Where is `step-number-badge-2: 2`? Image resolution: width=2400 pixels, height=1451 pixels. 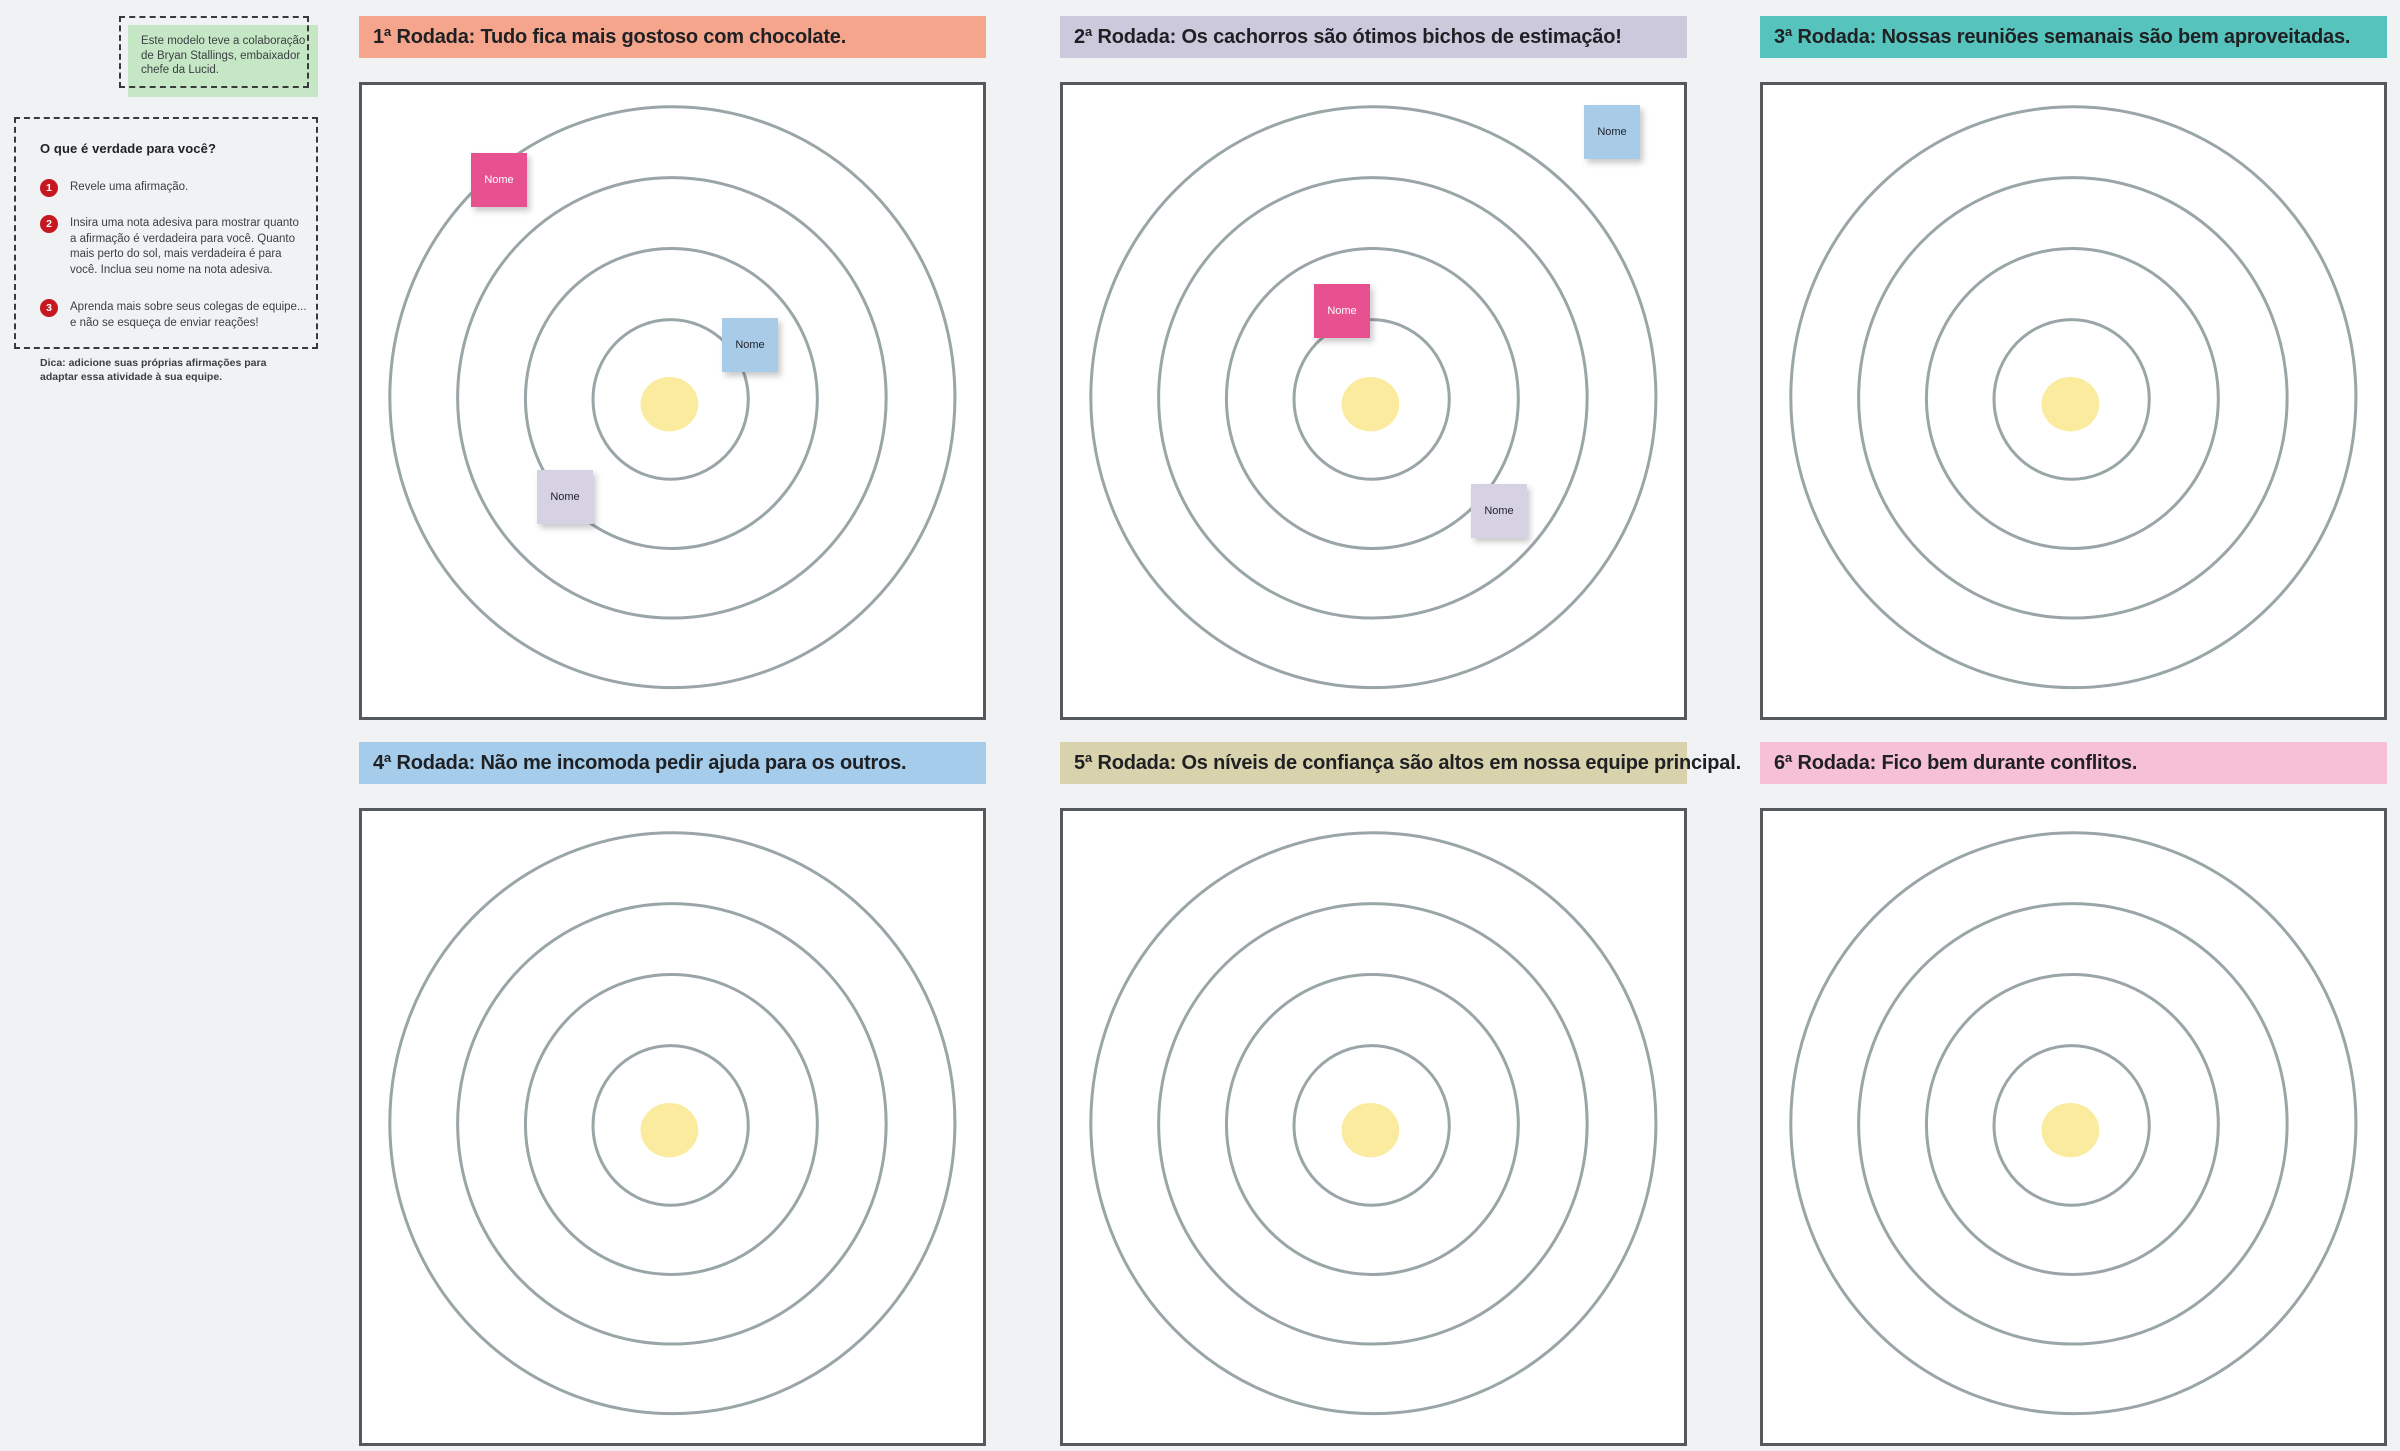 step-number-badge-2: 2 is located at coordinates (49, 224).